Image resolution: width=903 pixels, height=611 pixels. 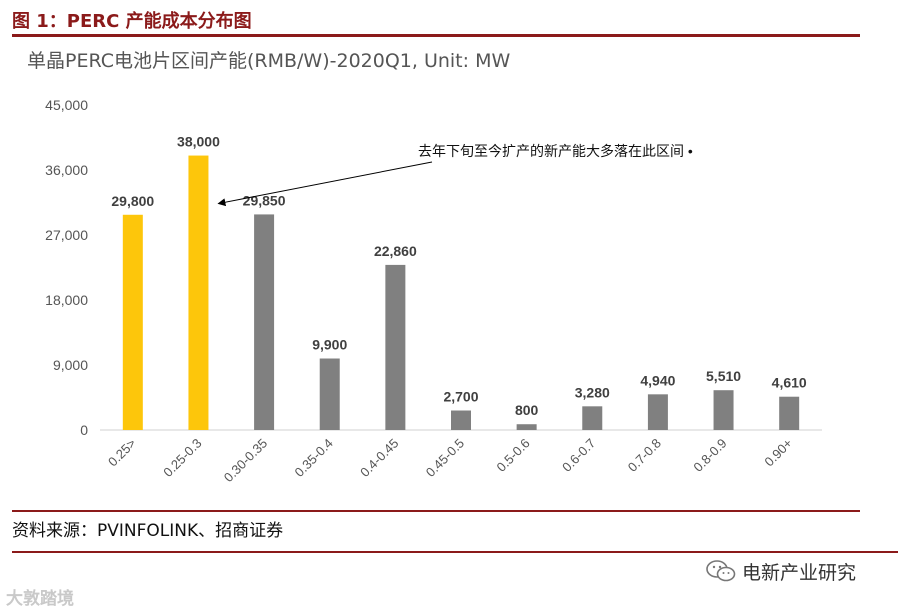 I want to click on data-label: 29,800, so click(x=132, y=201).